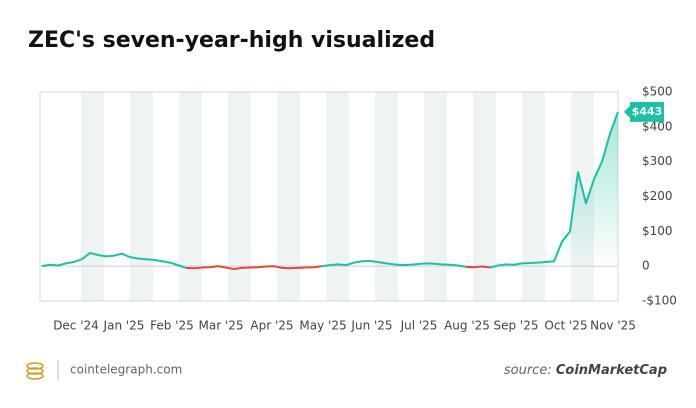 This screenshot has width=696, height=408. Describe the element at coordinates (371, 326) in the screenshot. I see `x-tick-label: Jun '25` at that location.